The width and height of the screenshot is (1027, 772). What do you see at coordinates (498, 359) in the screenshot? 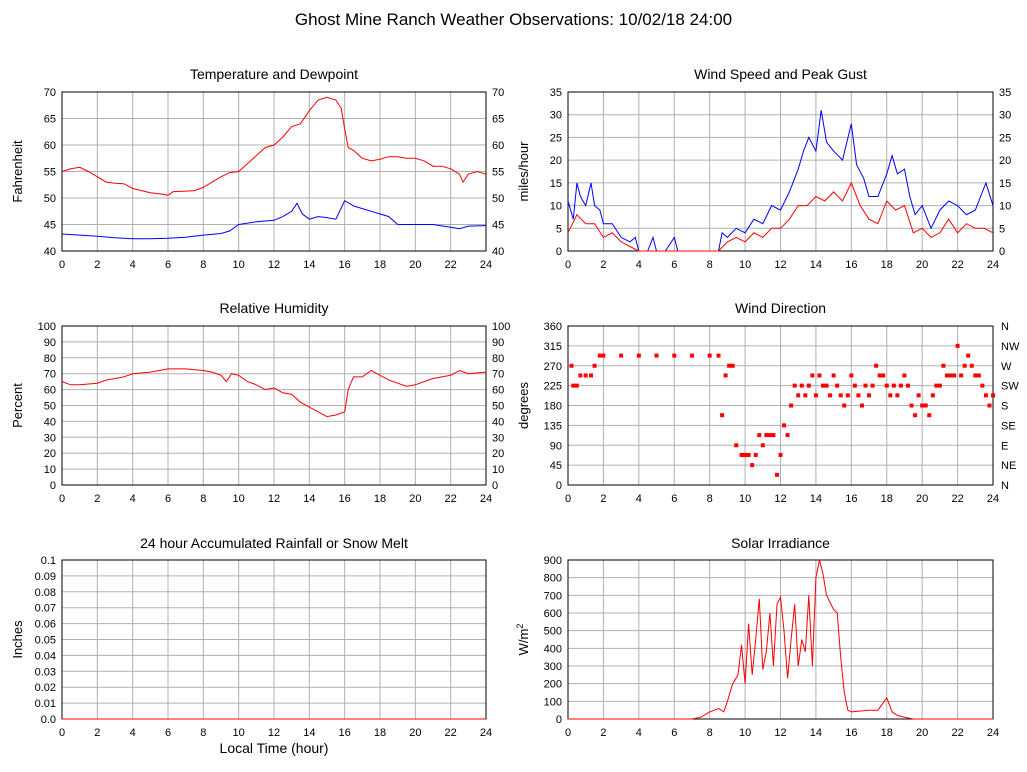
I see `rh-y-right-tick-label: 80` at bounding box center [498, 359].